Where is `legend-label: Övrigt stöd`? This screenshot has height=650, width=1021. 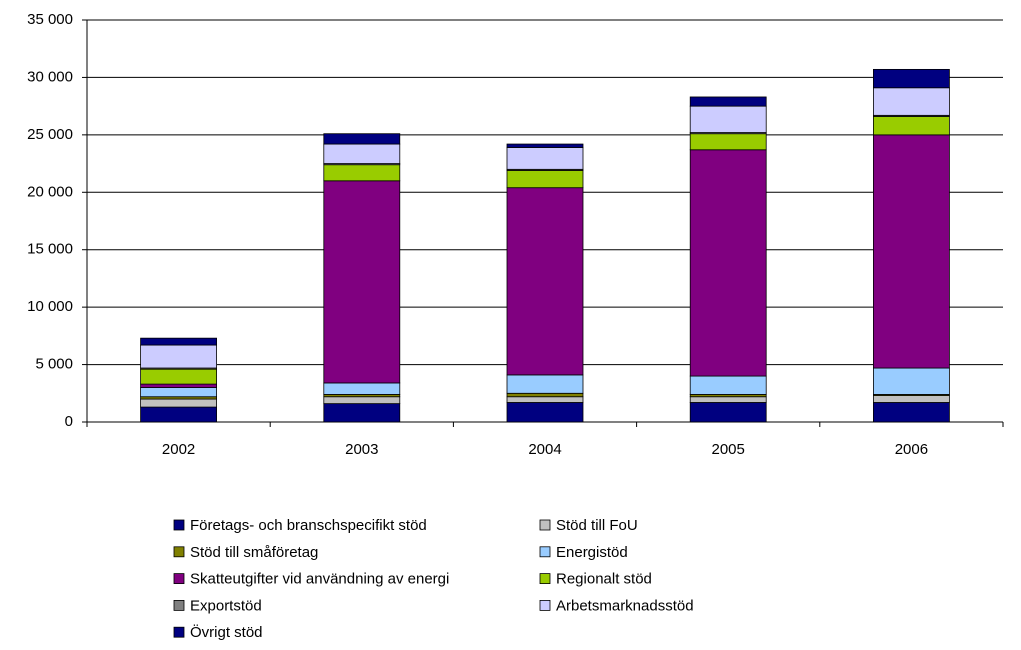
legend-label: Övrigt stöd is located at coordinates (226, 632).